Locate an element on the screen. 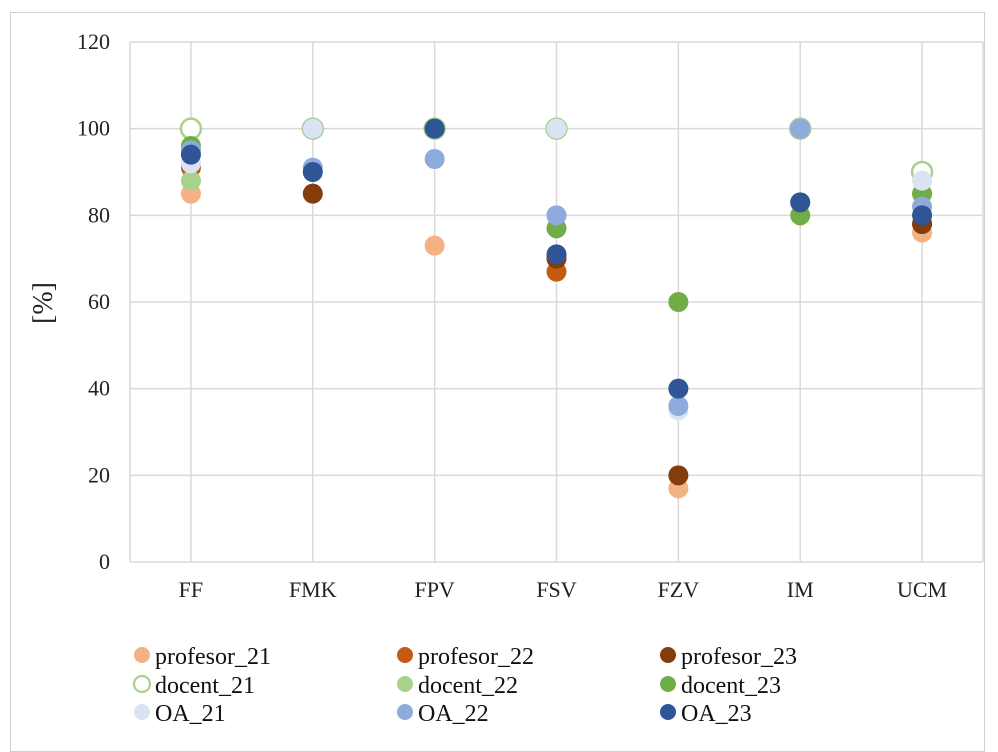  legend-label-OA_21: OA_21 is located at coordinates (190, 714).